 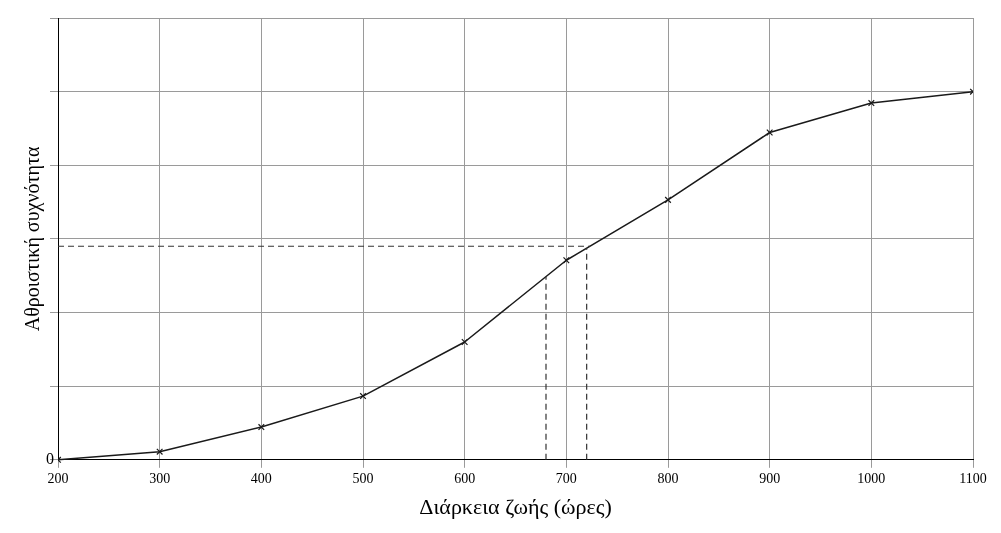 I want to click on x-tick-label: 400, so click(x=261, y=478).